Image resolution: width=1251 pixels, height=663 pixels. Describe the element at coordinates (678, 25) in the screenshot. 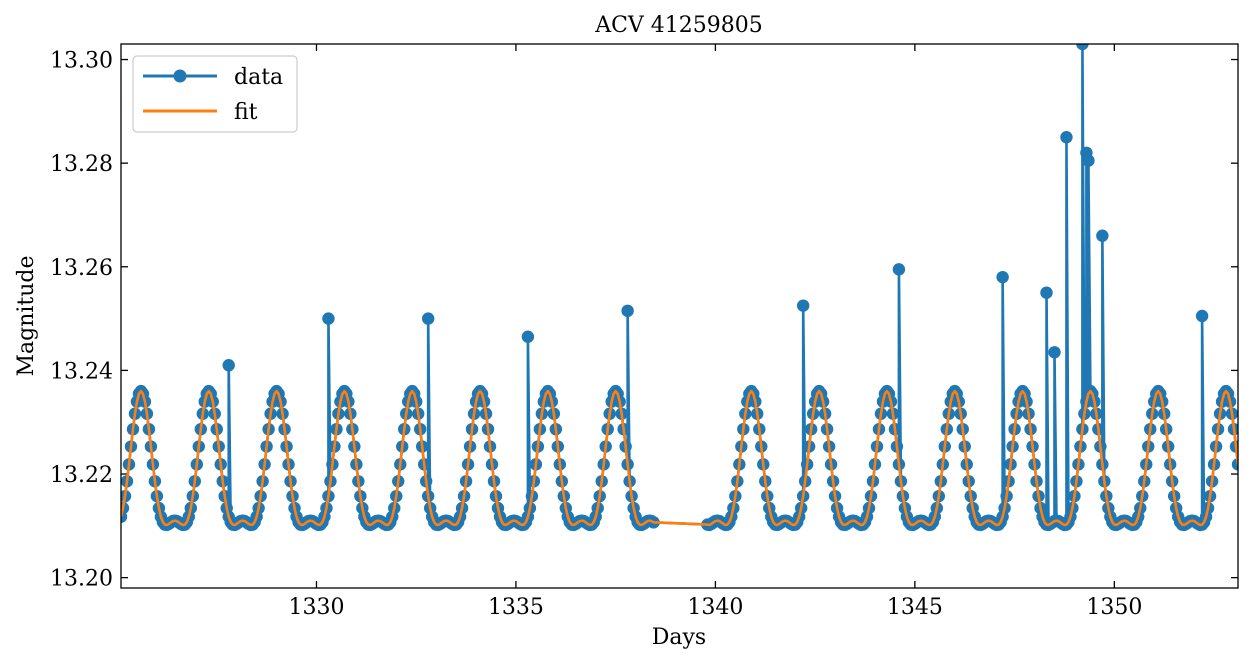

I see `chart-title: ACV 41259805` at that location.